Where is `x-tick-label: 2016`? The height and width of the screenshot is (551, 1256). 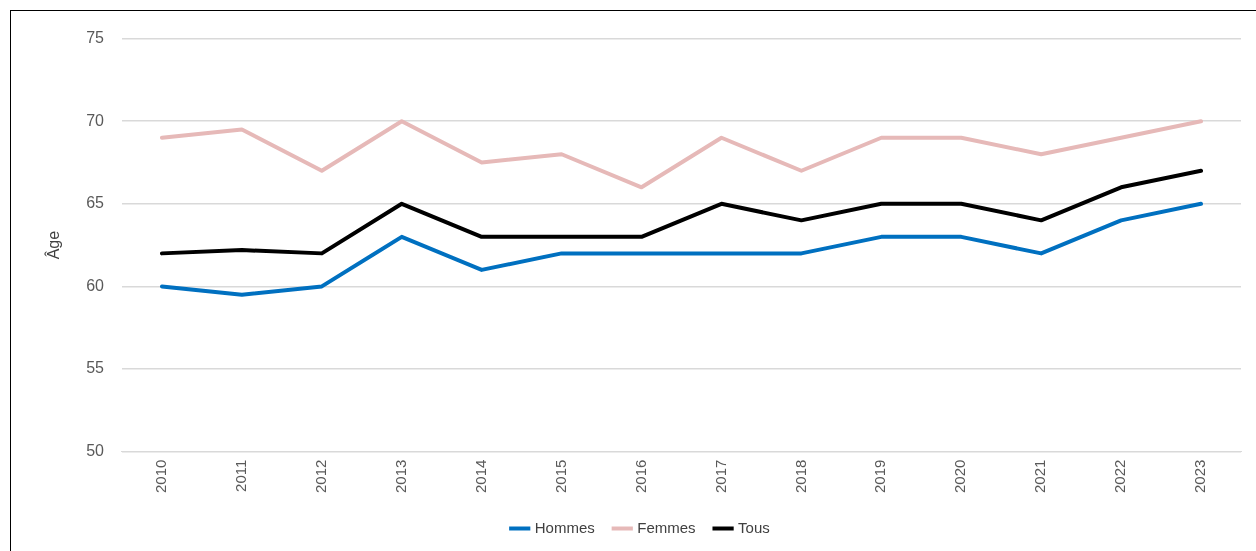 x-tick-label: 2016 is located at coordinates (640, 476).